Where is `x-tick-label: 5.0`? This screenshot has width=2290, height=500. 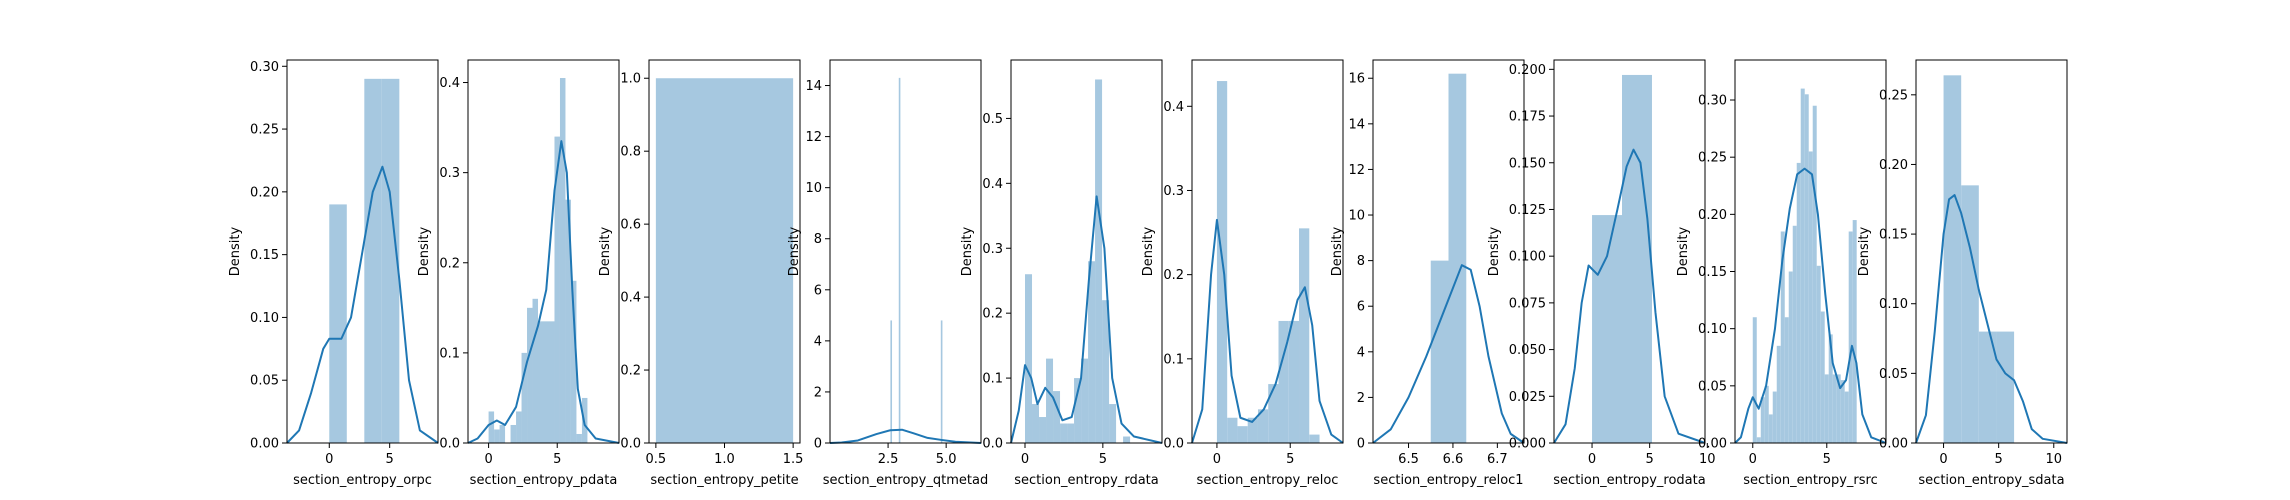 x-tick-label: 5.0 is located at coordinates (946, 459).